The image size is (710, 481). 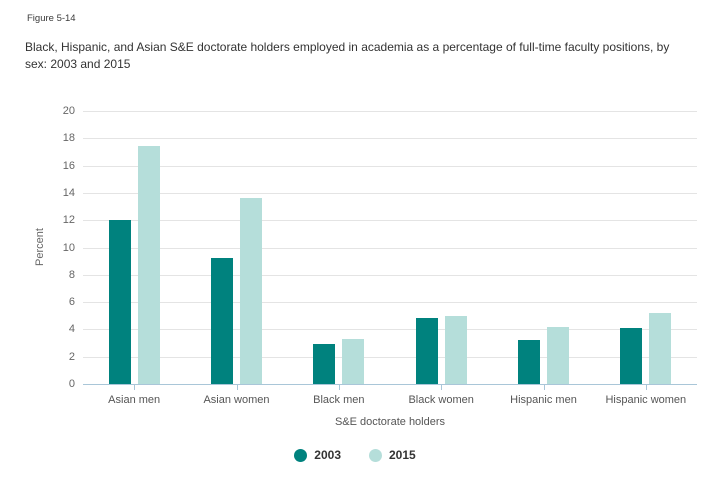 I want to click on y-tick-label-10: 10, so click(x=68, y=247).